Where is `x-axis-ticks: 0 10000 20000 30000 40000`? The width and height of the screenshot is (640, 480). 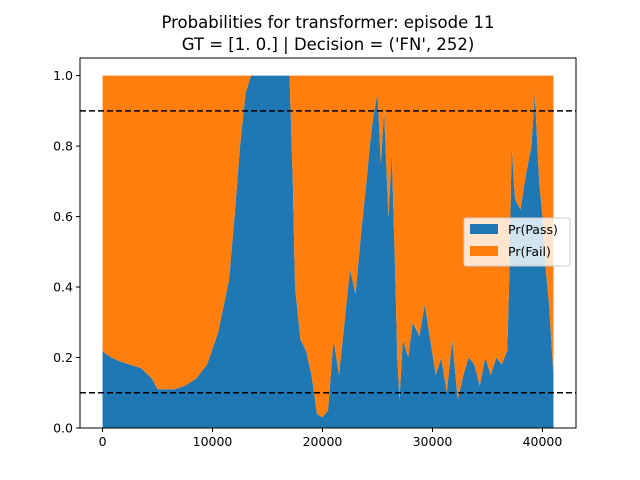
x-axis-ticks: 0 10000 20000 30000 40000 is located at coordinates (331, 438).